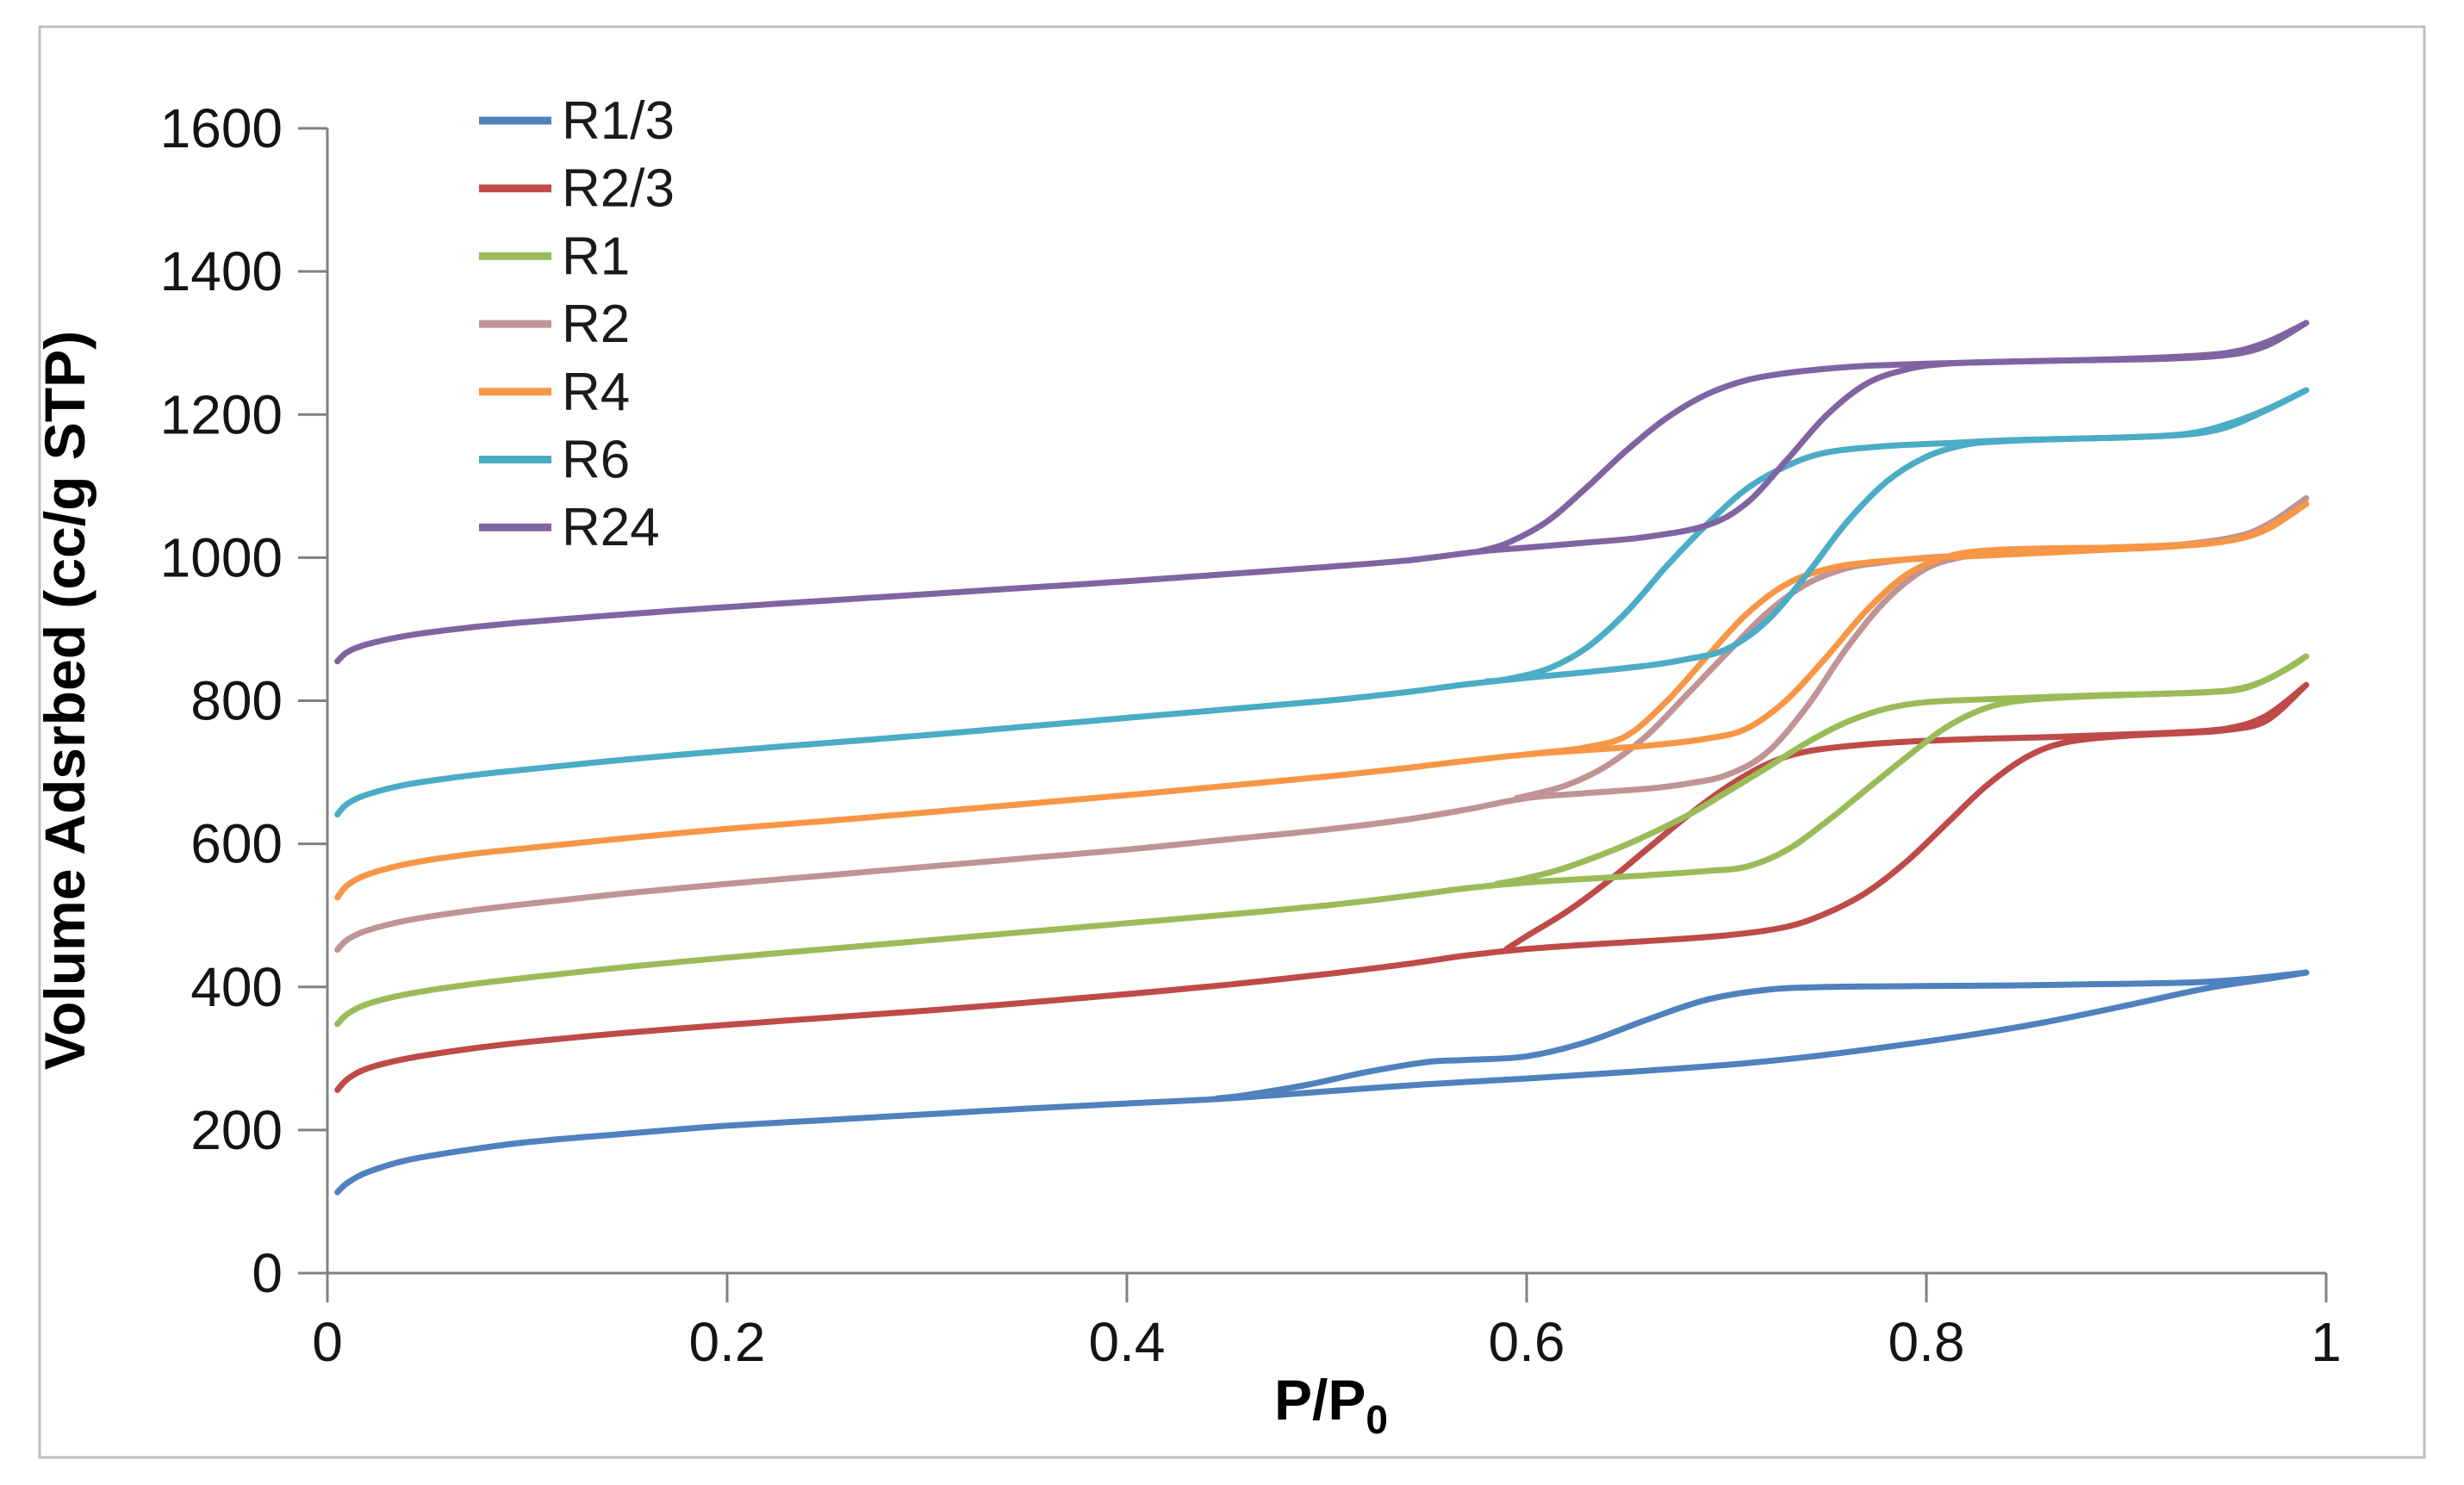  I want to click on series-R6-desorption, so click(1897, 536).